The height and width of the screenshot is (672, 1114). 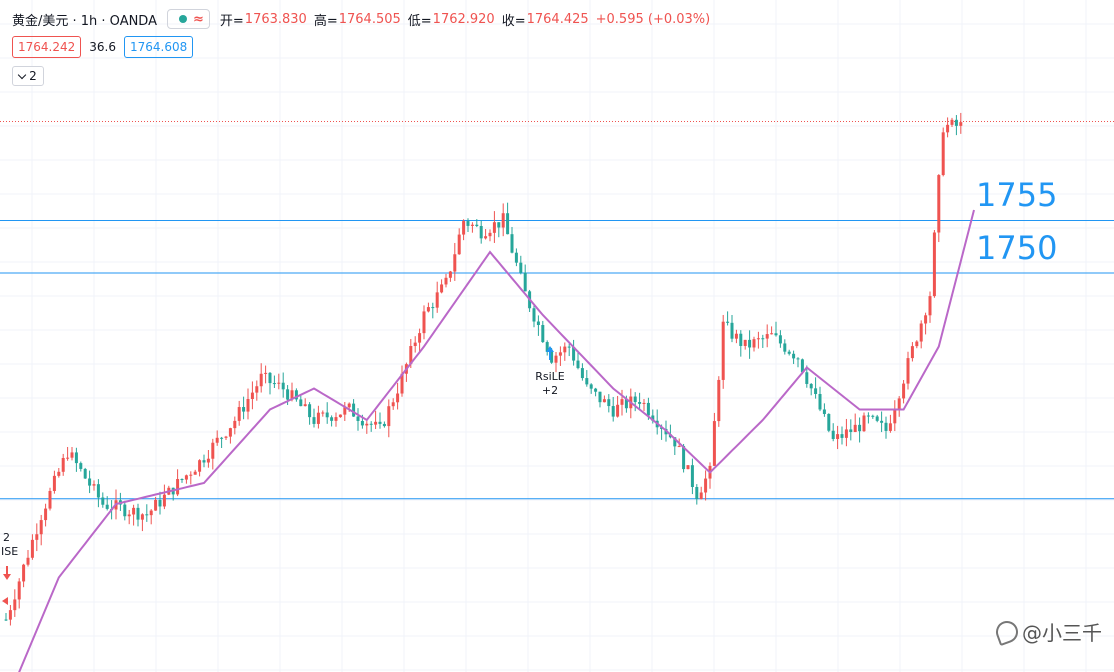 What do you see at coordinates (28, 76) in the screenshot?
I see `indicator-toggle-button: 2` at bounding box center [28, 76].